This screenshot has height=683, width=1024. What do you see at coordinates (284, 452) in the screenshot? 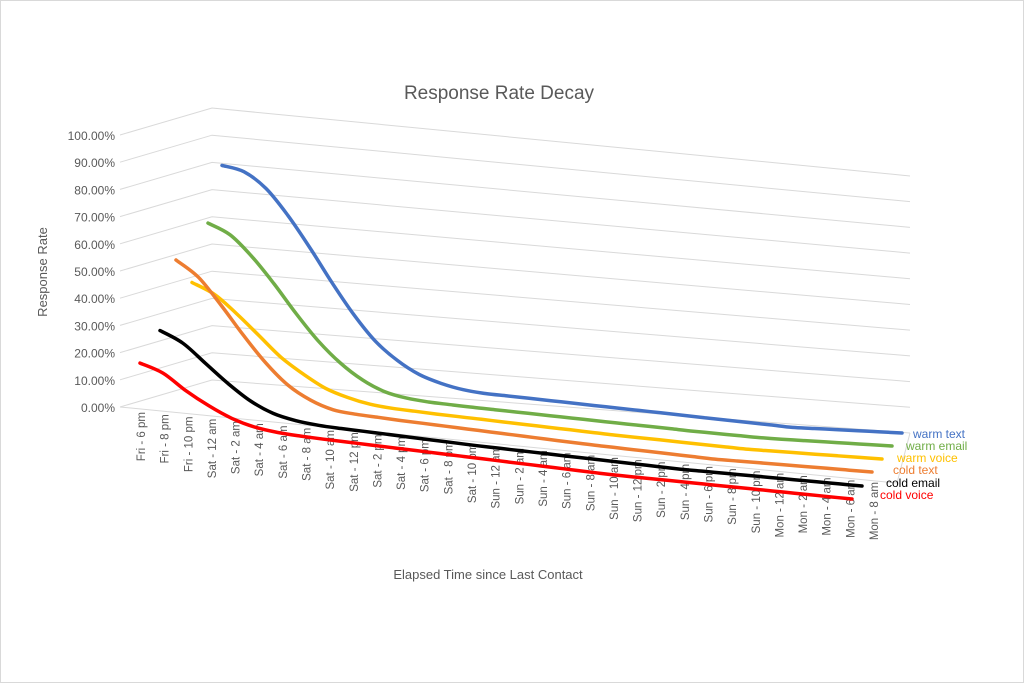
I see `x-tick-label: Sat - 6 am` at bounding box center [284, 452].